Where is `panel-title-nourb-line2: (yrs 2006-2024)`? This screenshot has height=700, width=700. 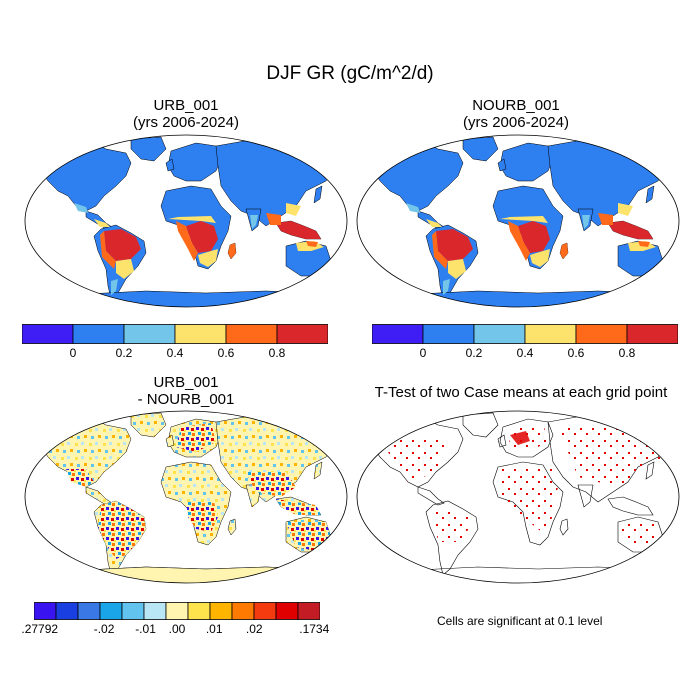 panel-title-nourb-line2: (yrs 2006-2024) is located at coordinates (516, 122).